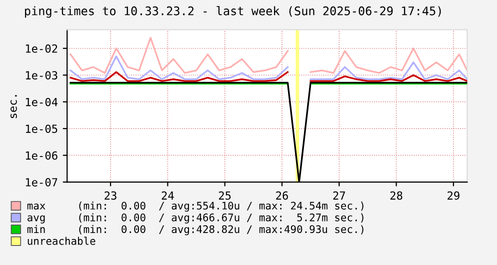 The height and width of the screenshot is (265, 497). Describe the element at coordinates (42, 48) in the screenshot. I see `y-tick-label: 1e-02` at that location.